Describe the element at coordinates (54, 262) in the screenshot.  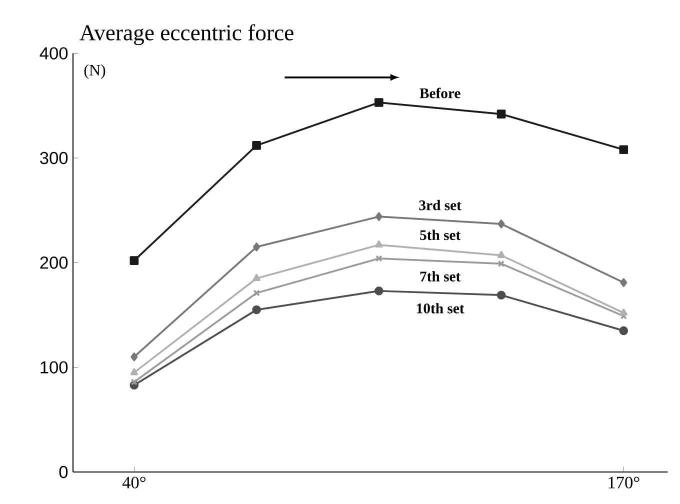
I see `y-tick-label: 200` at that location.